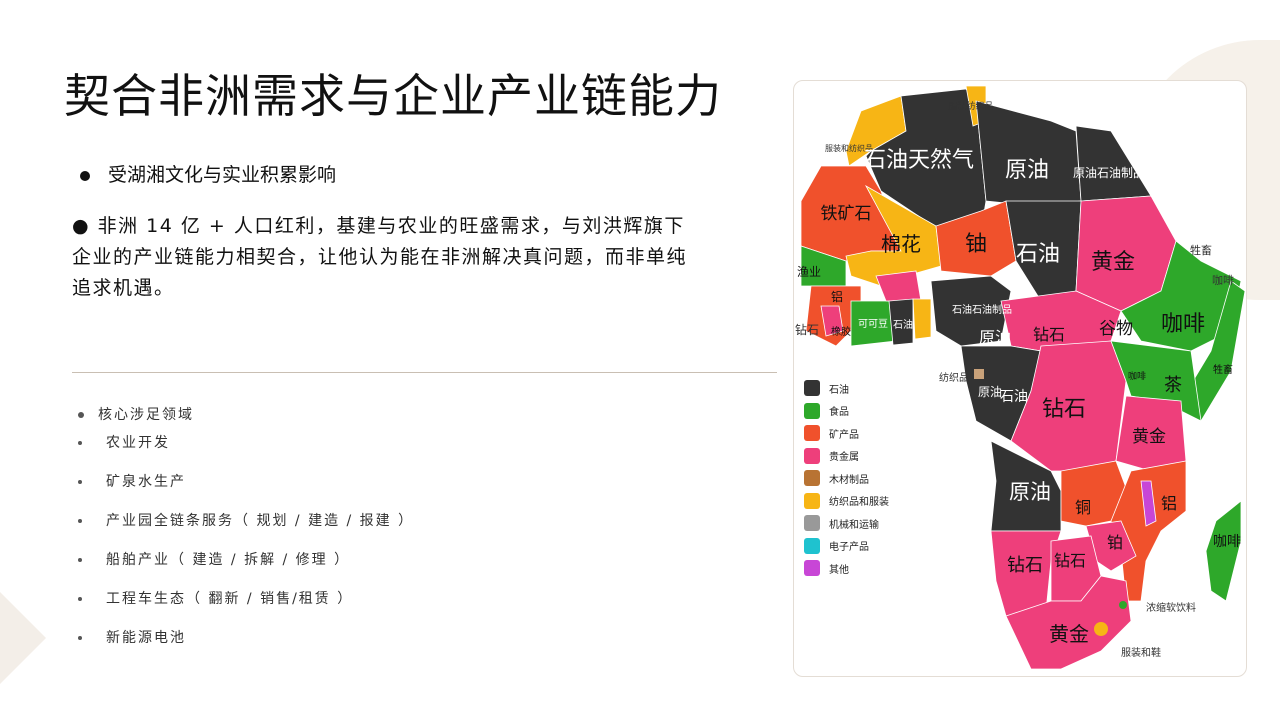 This screenshot has width=1280, height=720. I want to click on heading-text: 核心涉足领域, so click(146, 415).